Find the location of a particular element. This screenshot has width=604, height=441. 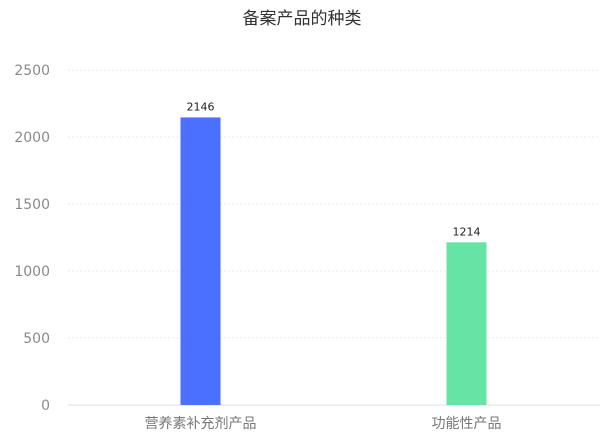

y-tick-label: 2000 is located at coordinates (32, 138).